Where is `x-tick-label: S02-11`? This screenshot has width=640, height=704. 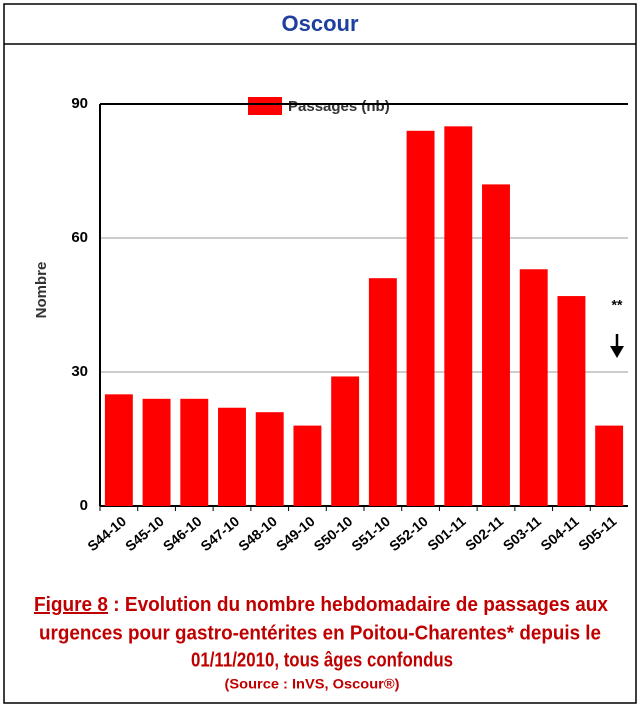
x-tick-label: S02-11 is located at coordinates (484, 533).